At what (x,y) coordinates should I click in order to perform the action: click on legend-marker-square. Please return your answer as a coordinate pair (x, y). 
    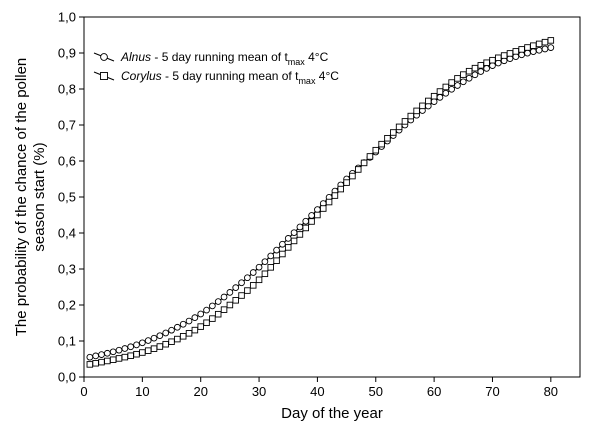
    Looking at the image, I should click on (104, 76).